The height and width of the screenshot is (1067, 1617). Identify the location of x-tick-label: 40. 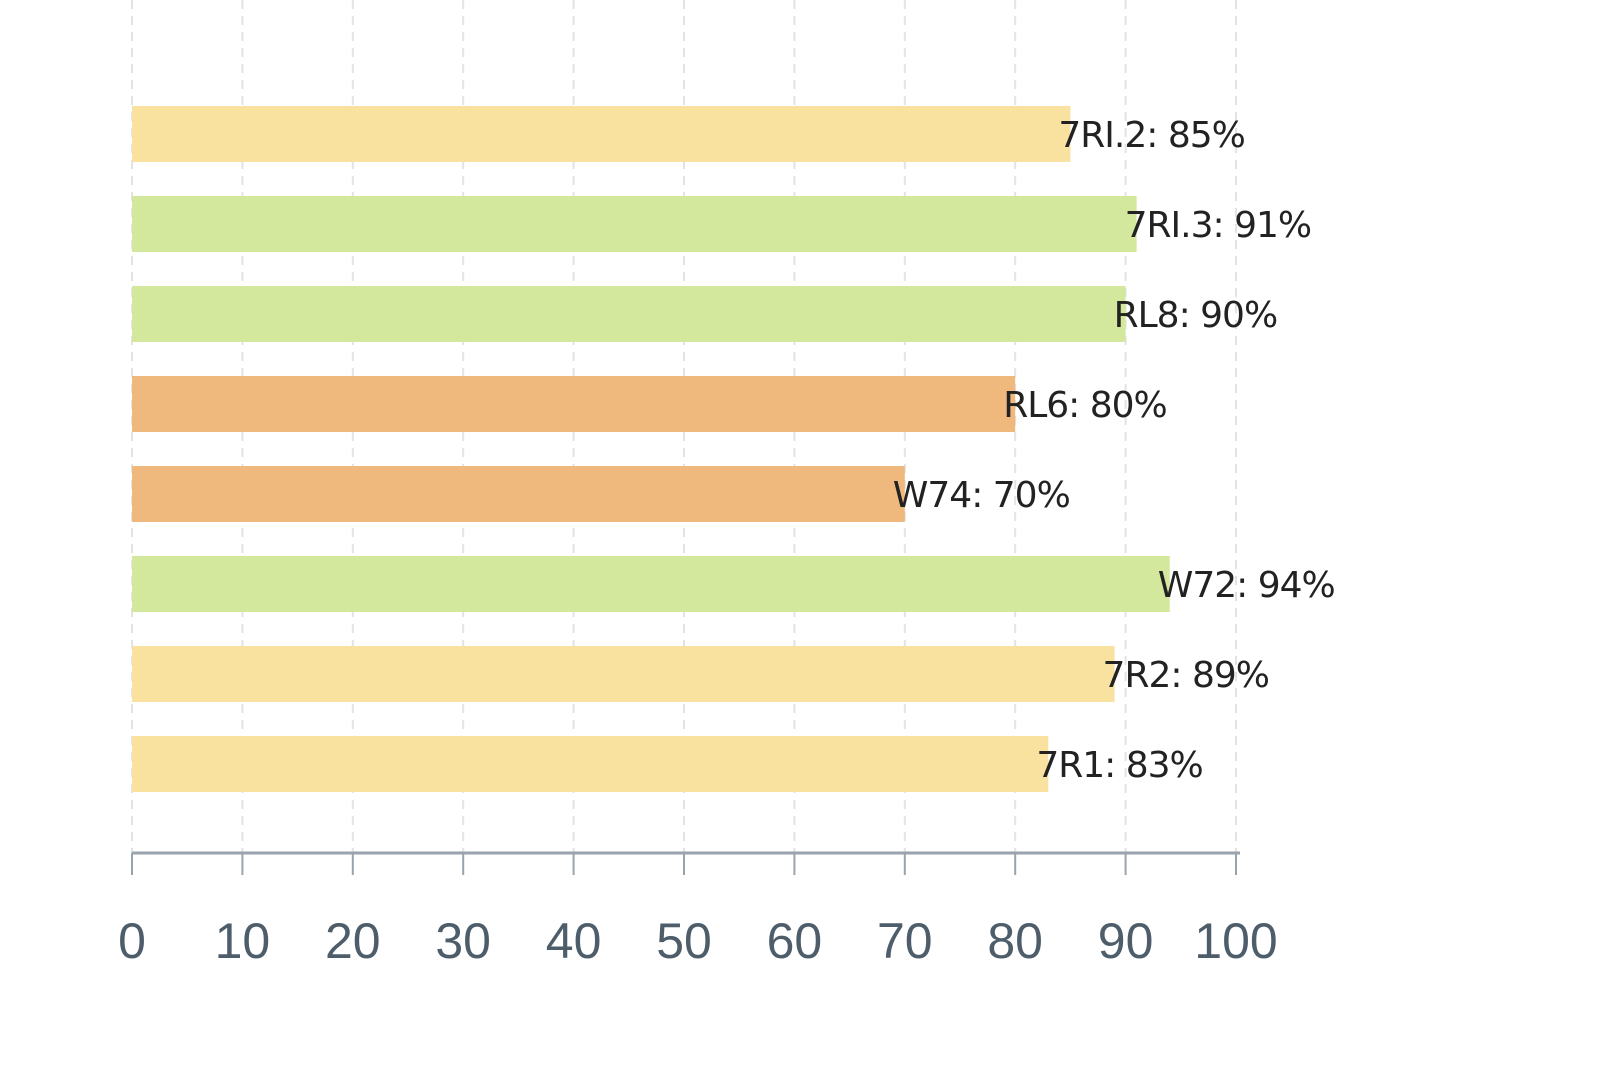
(574, 941).